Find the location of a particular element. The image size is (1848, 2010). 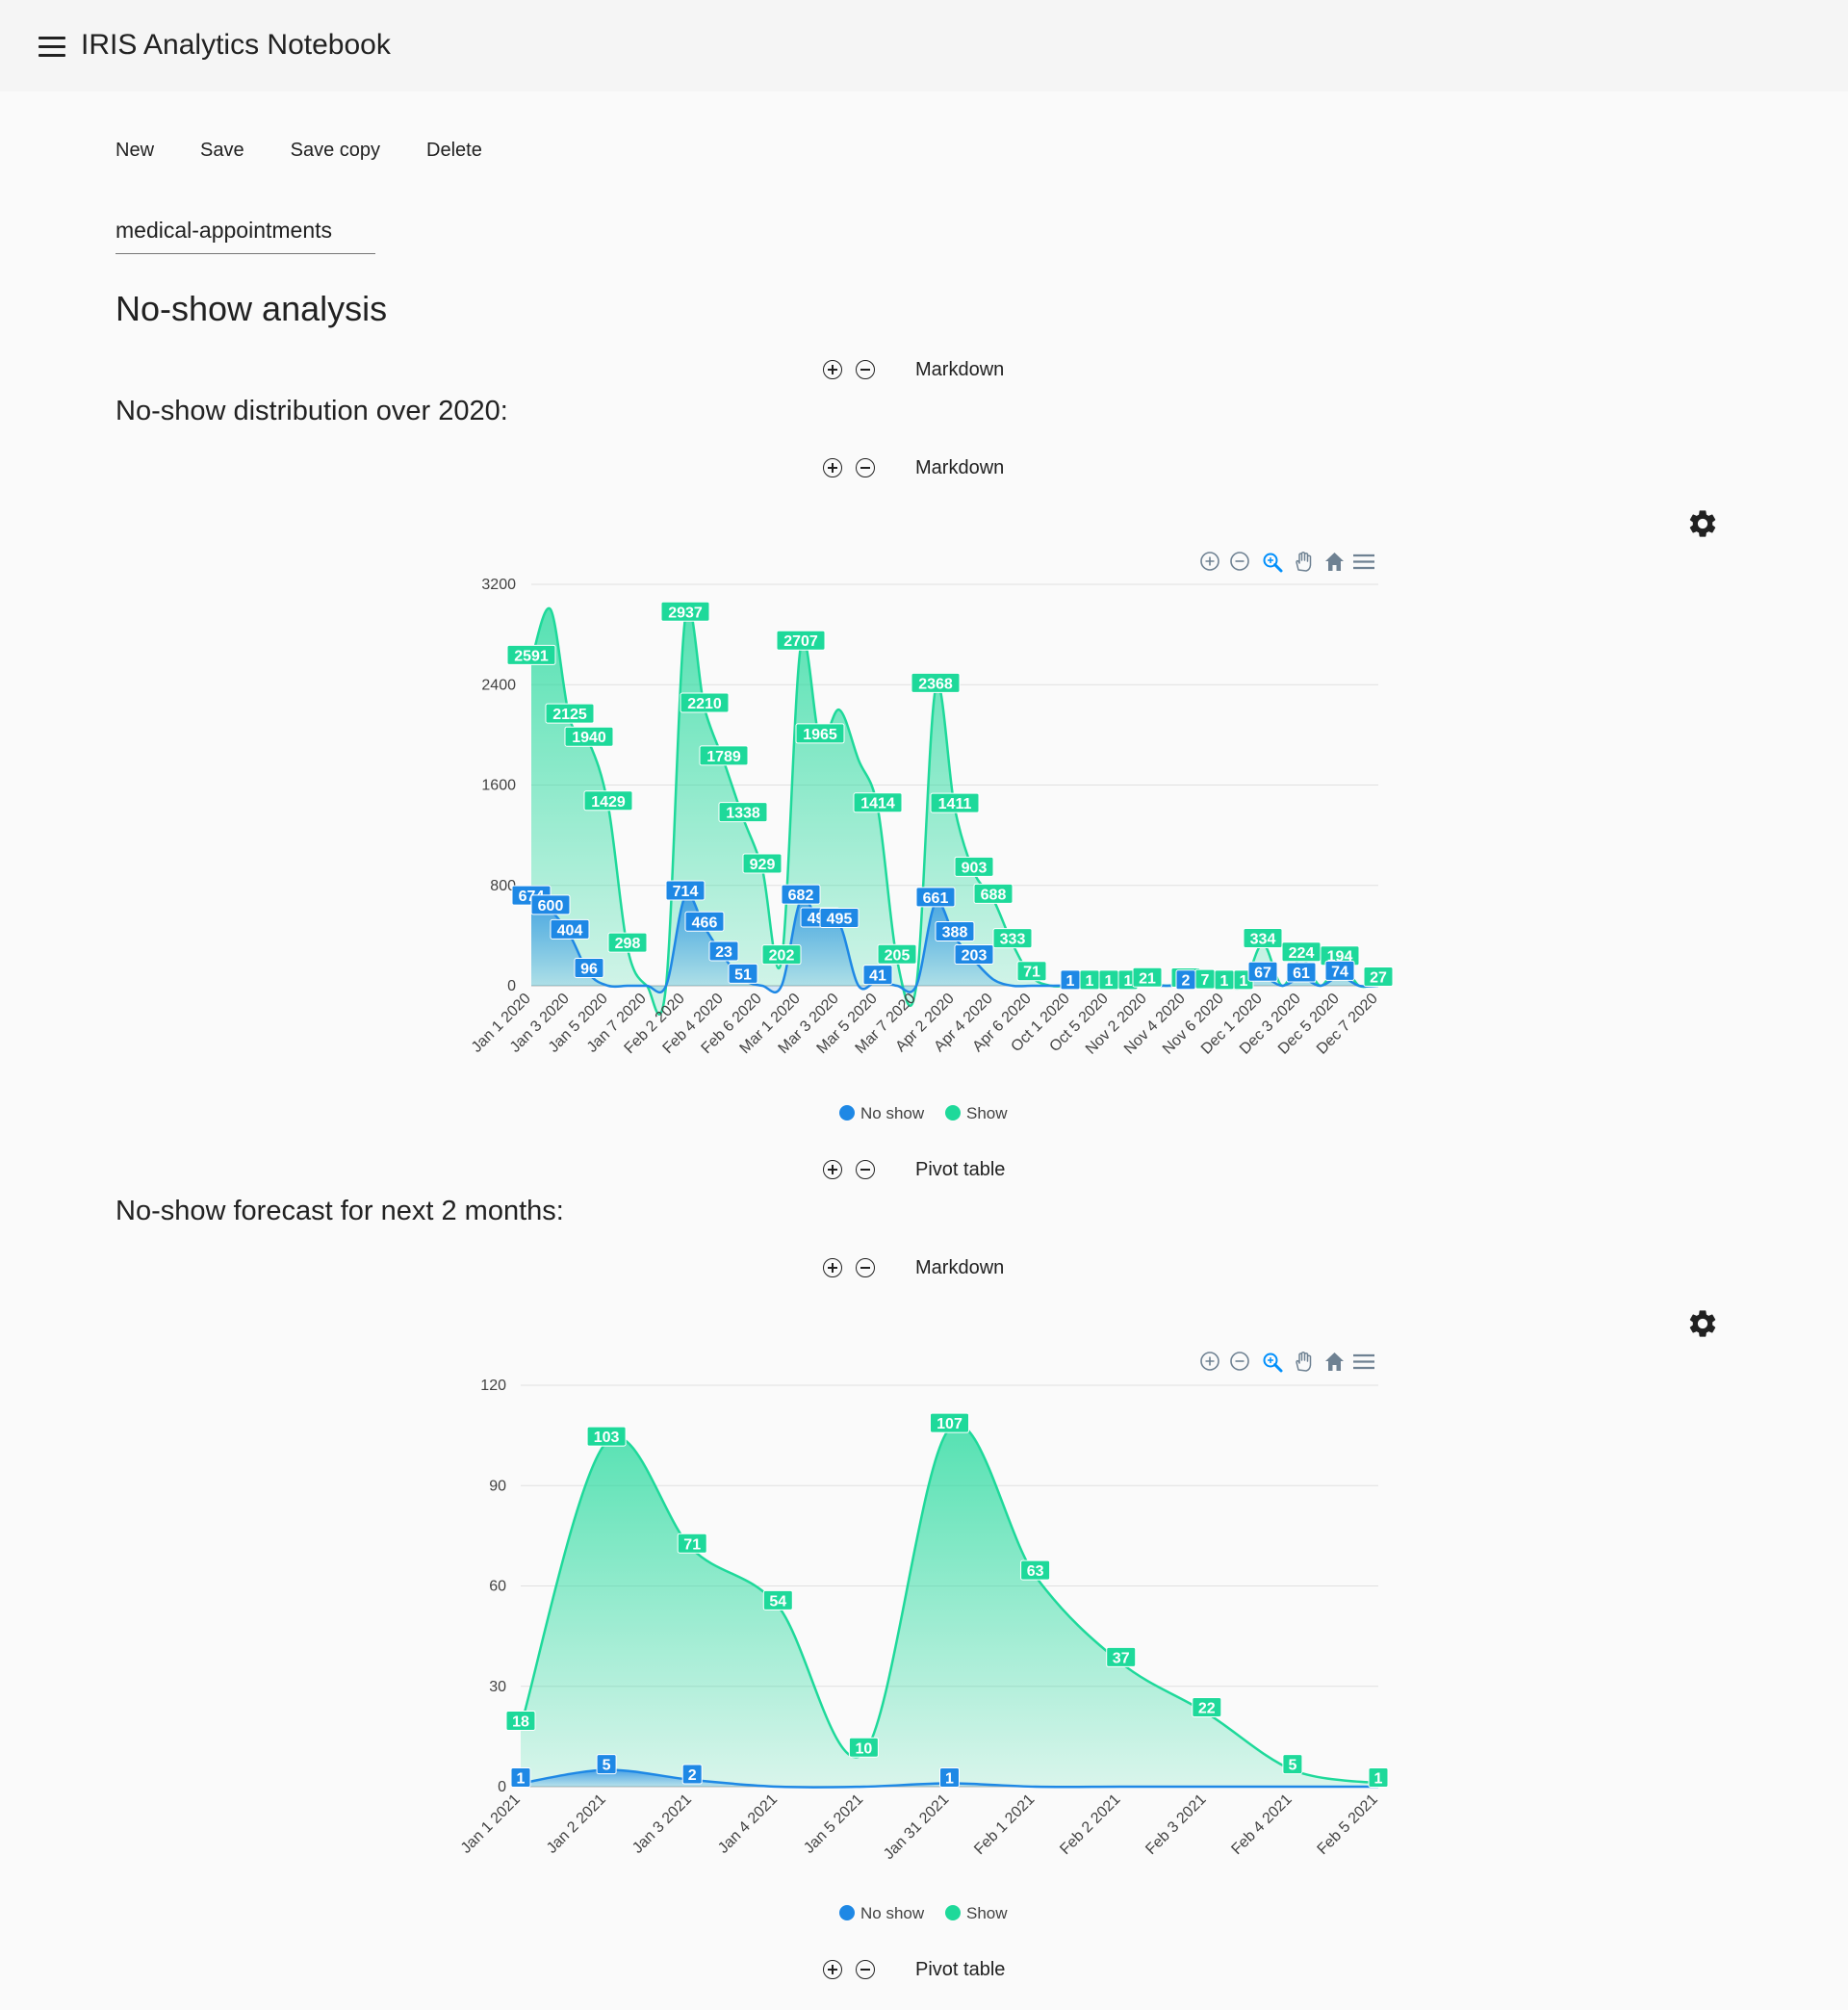

delete-button: Delete is located at coordinates (454, 150).